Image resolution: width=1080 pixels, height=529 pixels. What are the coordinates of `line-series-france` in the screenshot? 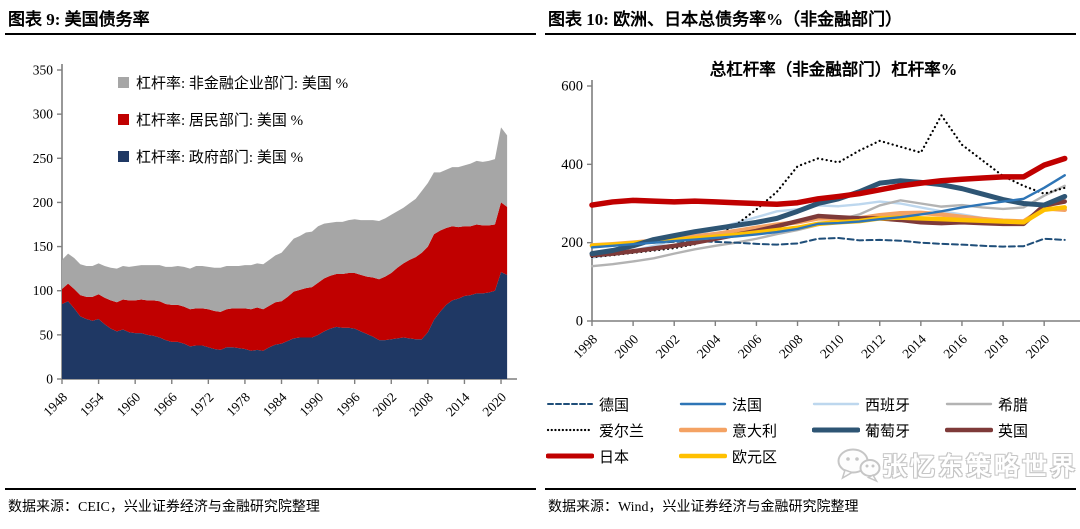 It's located at (828, 211).